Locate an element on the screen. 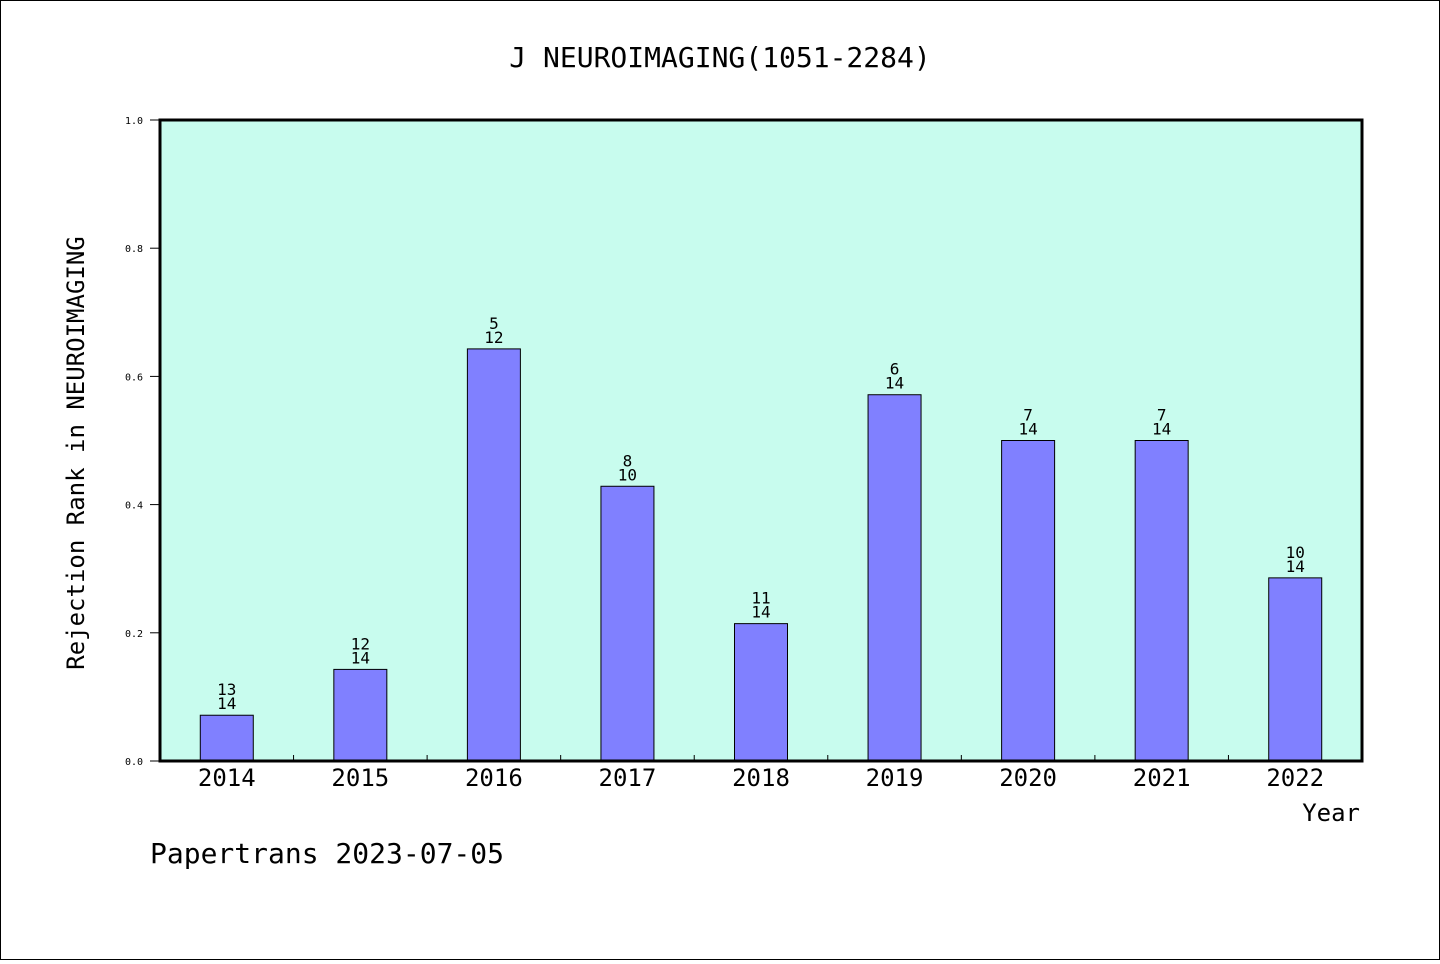  y-tick-label: 0.0 is located at coordinates (134, 762).